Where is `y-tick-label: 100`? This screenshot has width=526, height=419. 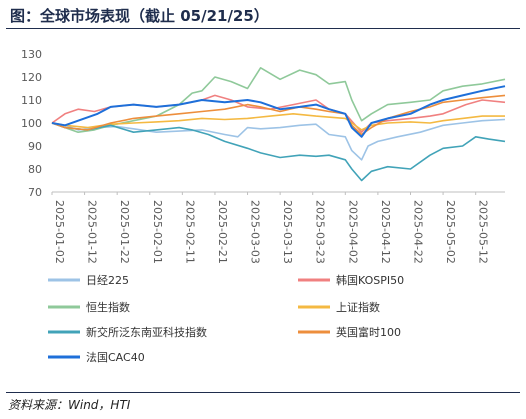
y-tick-label: 100 is located at coordinates (31, 123).